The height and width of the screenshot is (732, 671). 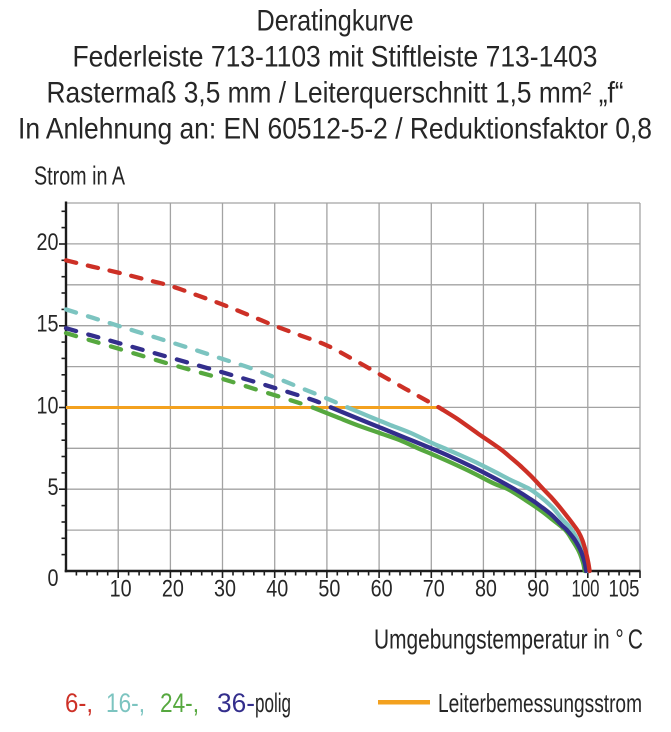 I want to click on svg-text: Deratingkurve, so click(x=335, y=21).